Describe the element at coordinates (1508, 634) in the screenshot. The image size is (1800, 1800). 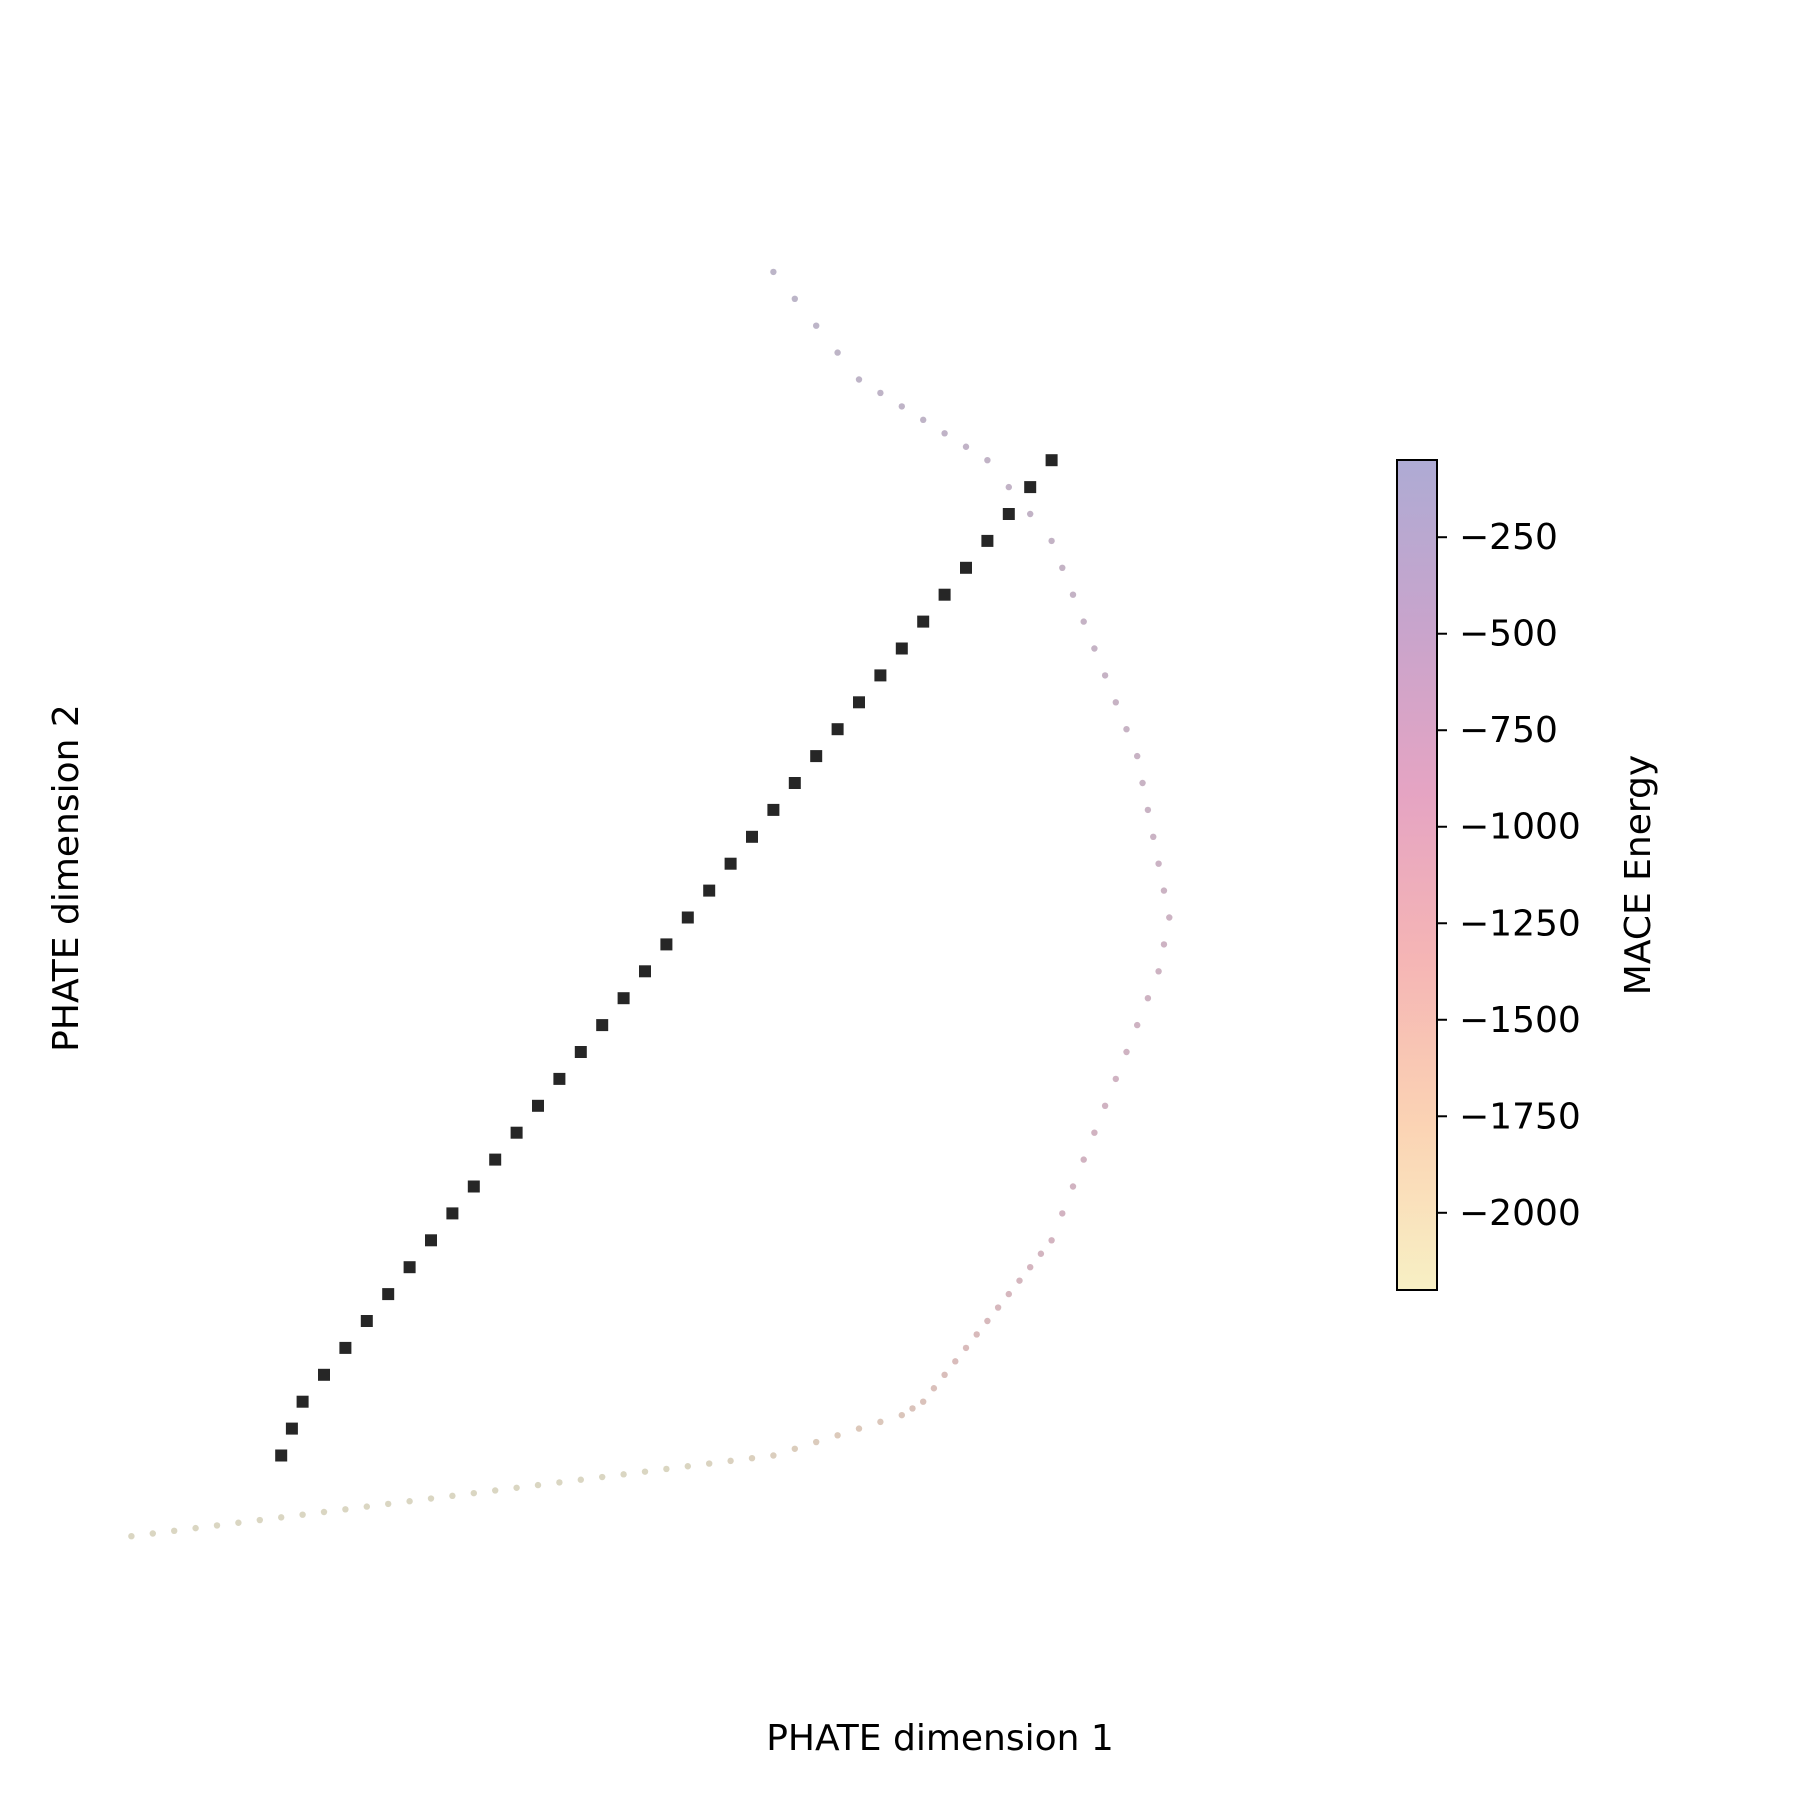
I see `colorbar-tick-label: −500` at that location.